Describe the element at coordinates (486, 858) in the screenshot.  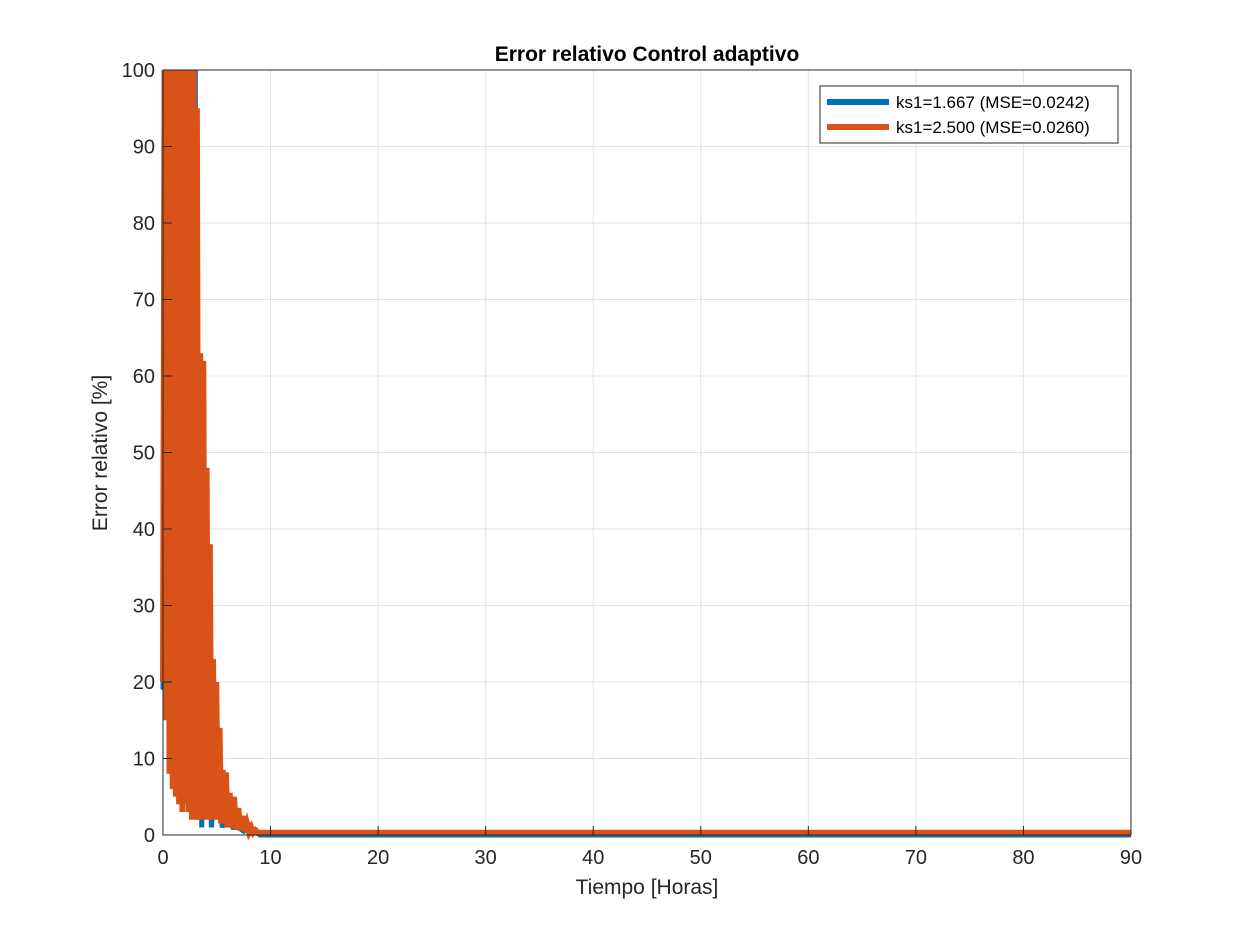
I see `x-tick-label: 30` at that location.